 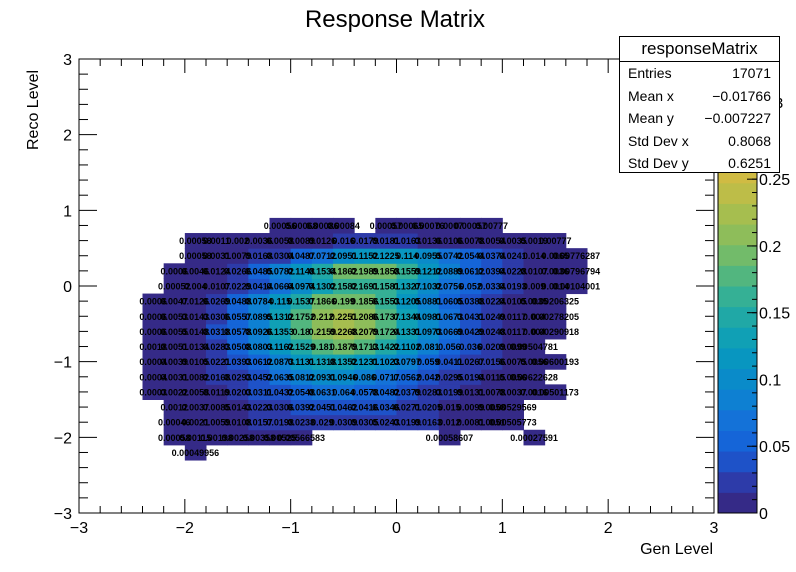 What do you see at coordinates (301, 392) in the screenshot?
I see `heatmap-cell-value: 0.0548` at bounding box center [301, 392].